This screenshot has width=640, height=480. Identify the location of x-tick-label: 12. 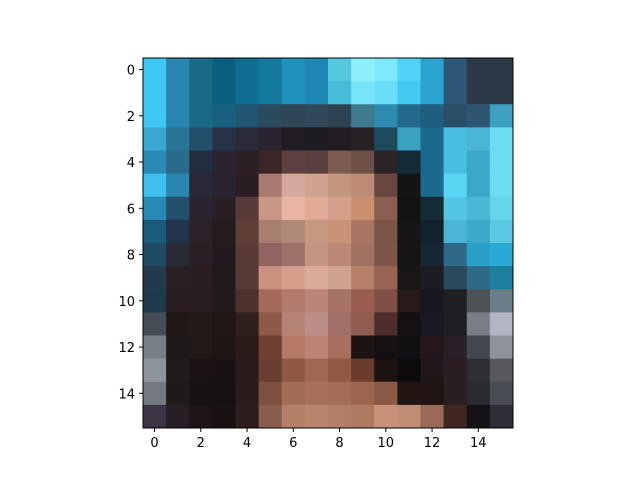
(432, 443).